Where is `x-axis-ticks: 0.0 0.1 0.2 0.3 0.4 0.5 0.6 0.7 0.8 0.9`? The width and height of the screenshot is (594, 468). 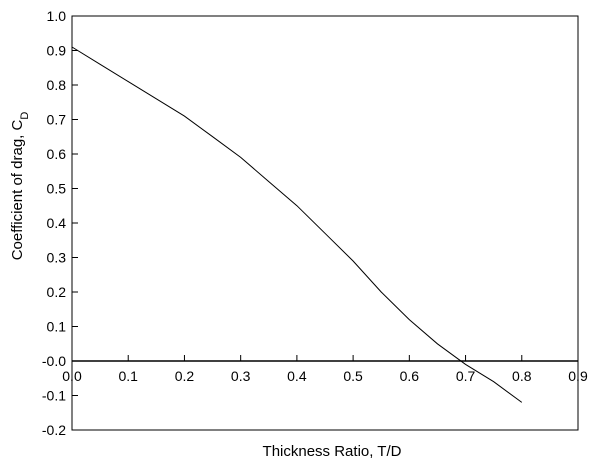
x-axis-ticks: 0.0 0.1 0.2 0.3 0.4 0.5 0.6 0.7 0.8 0.9 is located at coordinates (325, 369).